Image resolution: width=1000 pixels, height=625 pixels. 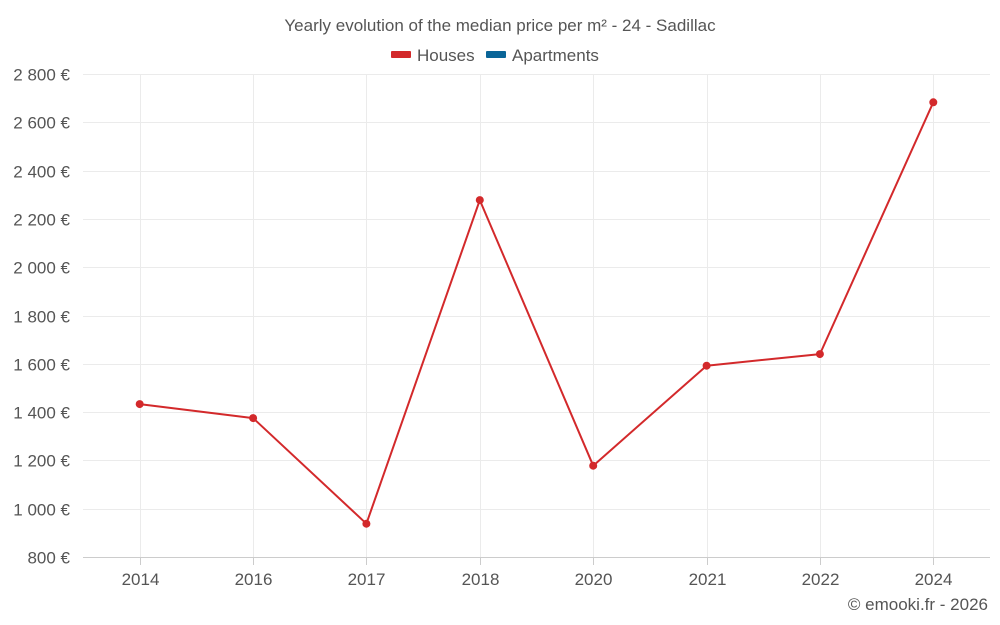 I want to click on x-tick-label: 2014, so click(x=141, y=579).